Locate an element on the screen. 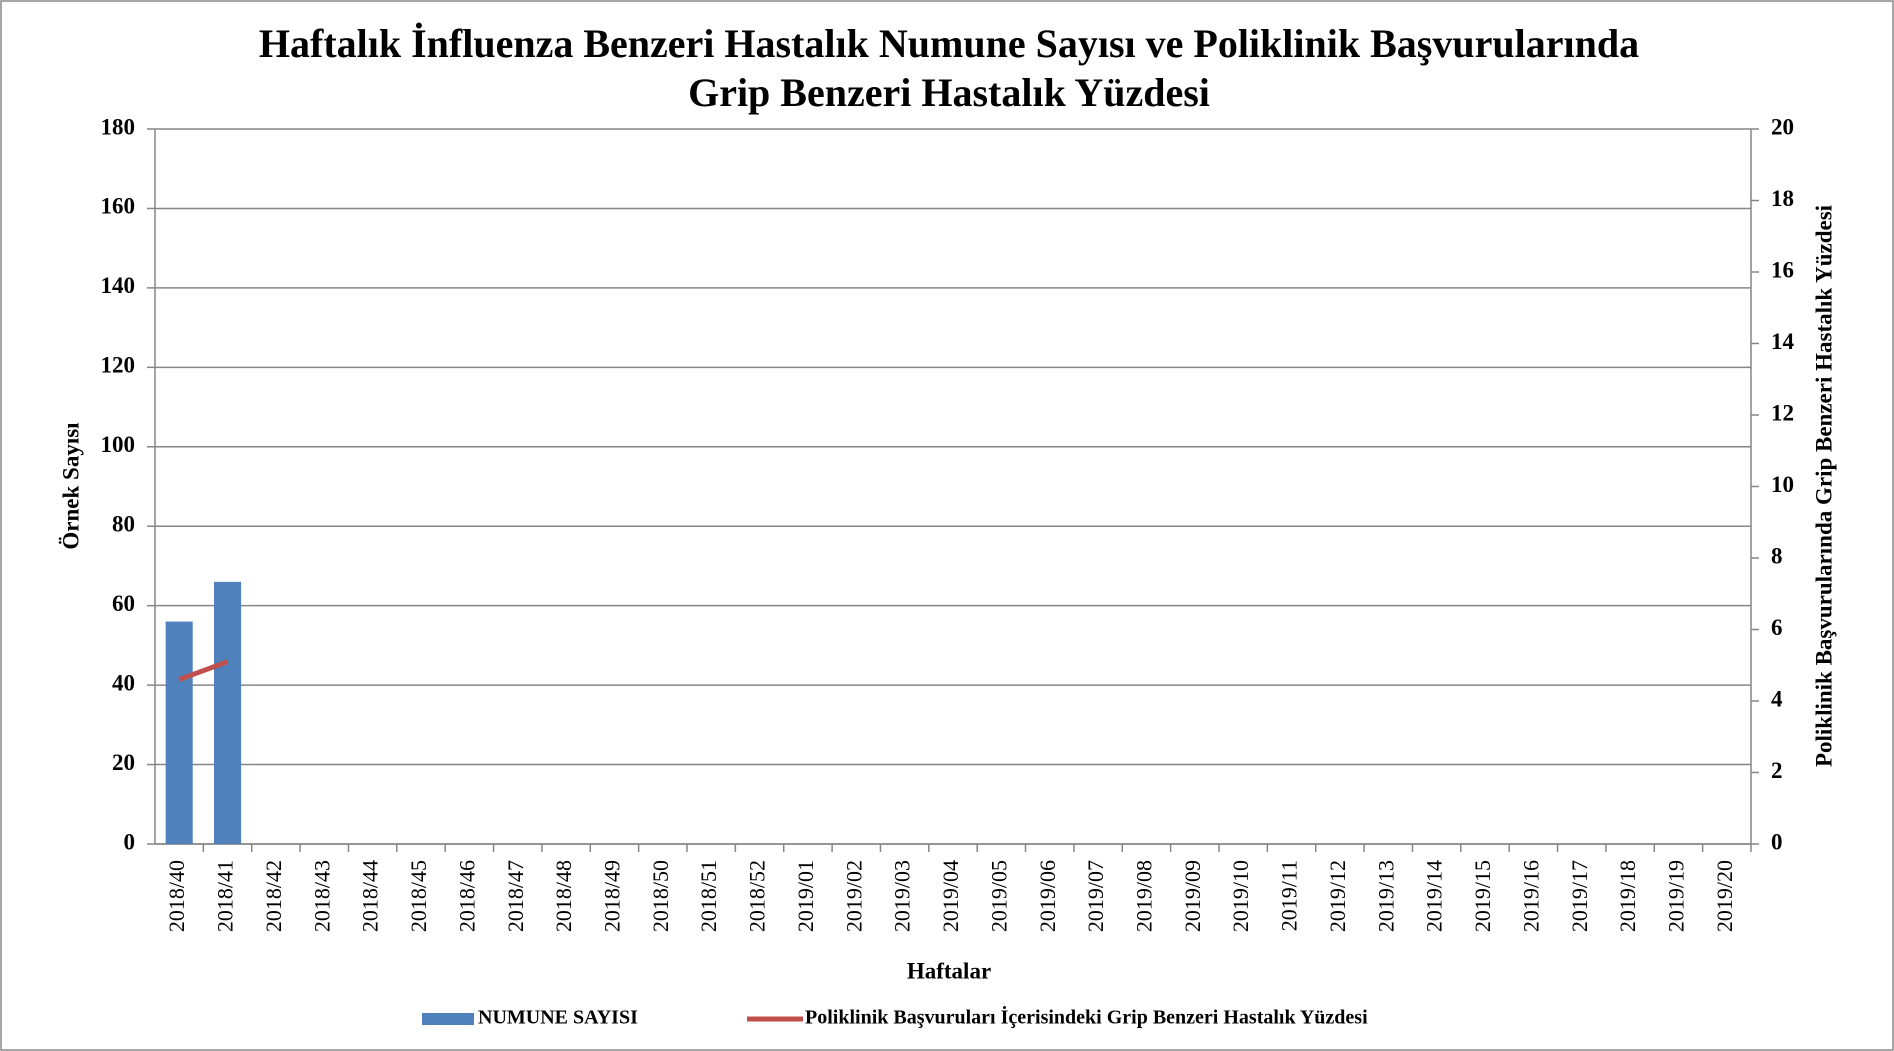 This screenshot has height=1051, width=1894. x-tick-label: 2018/40 is located at coordinates (176, 896).